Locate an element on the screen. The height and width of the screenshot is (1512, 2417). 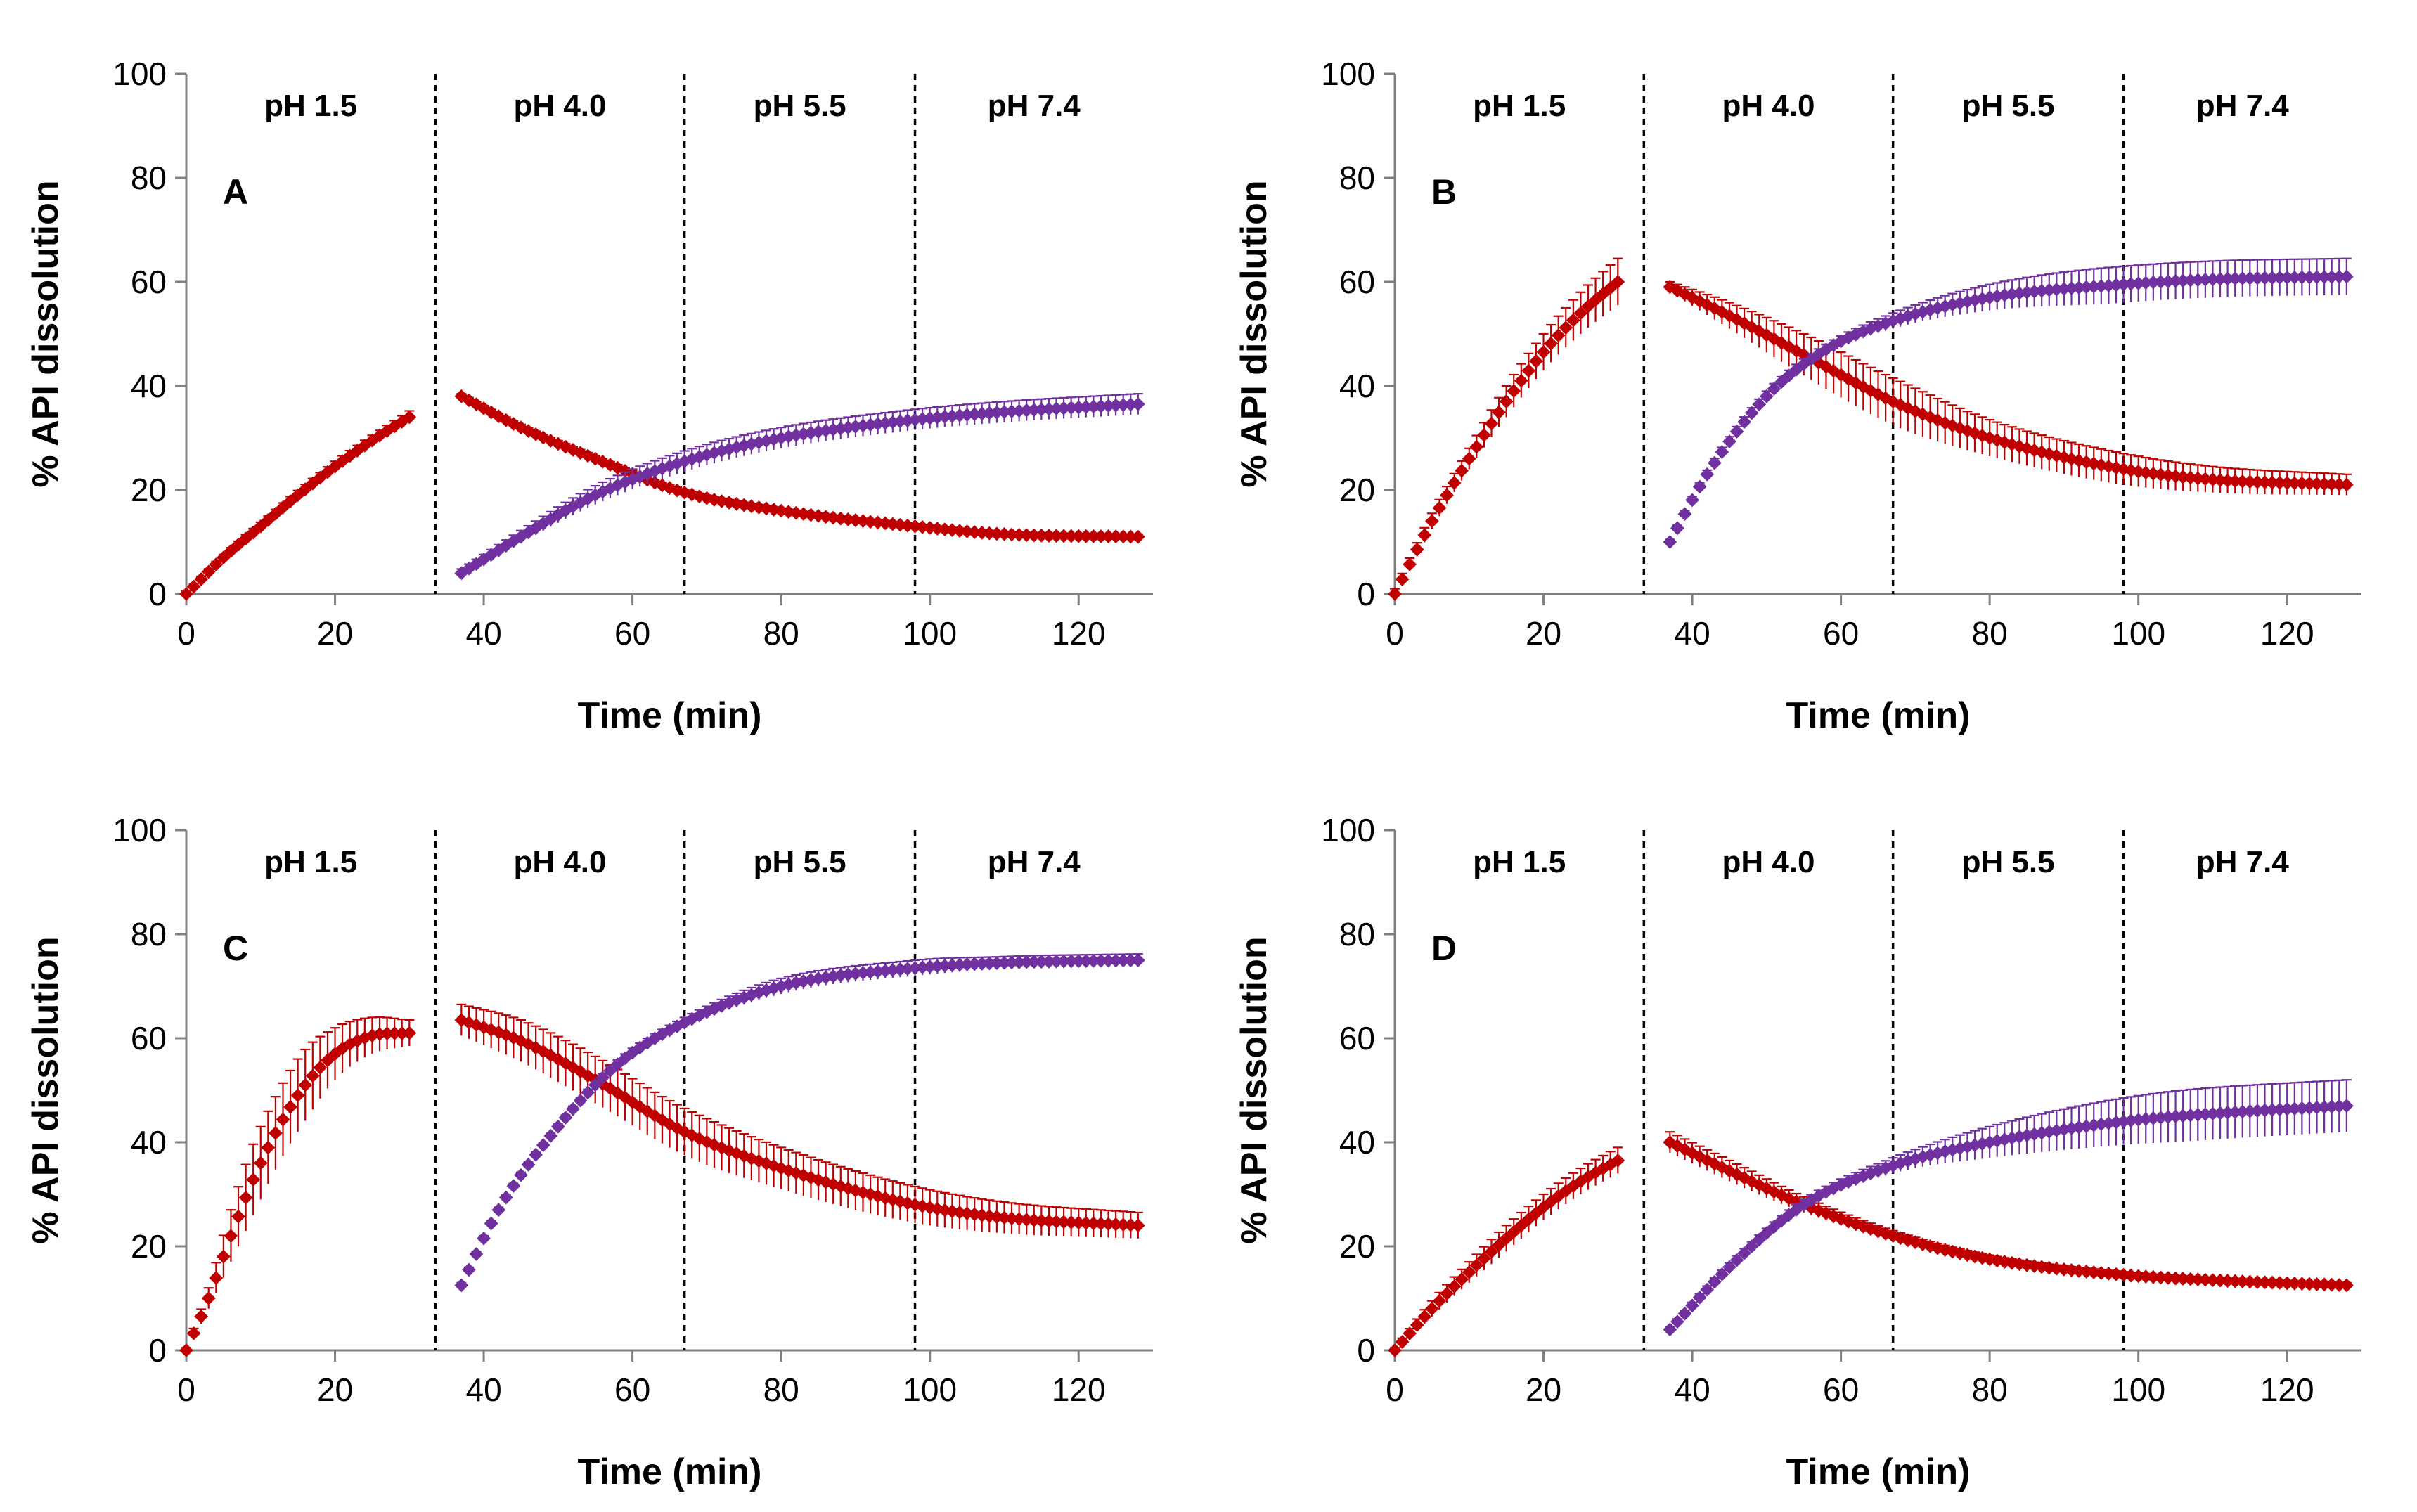
phase-label: pH 5.5 is located at coordinates (800, 862).